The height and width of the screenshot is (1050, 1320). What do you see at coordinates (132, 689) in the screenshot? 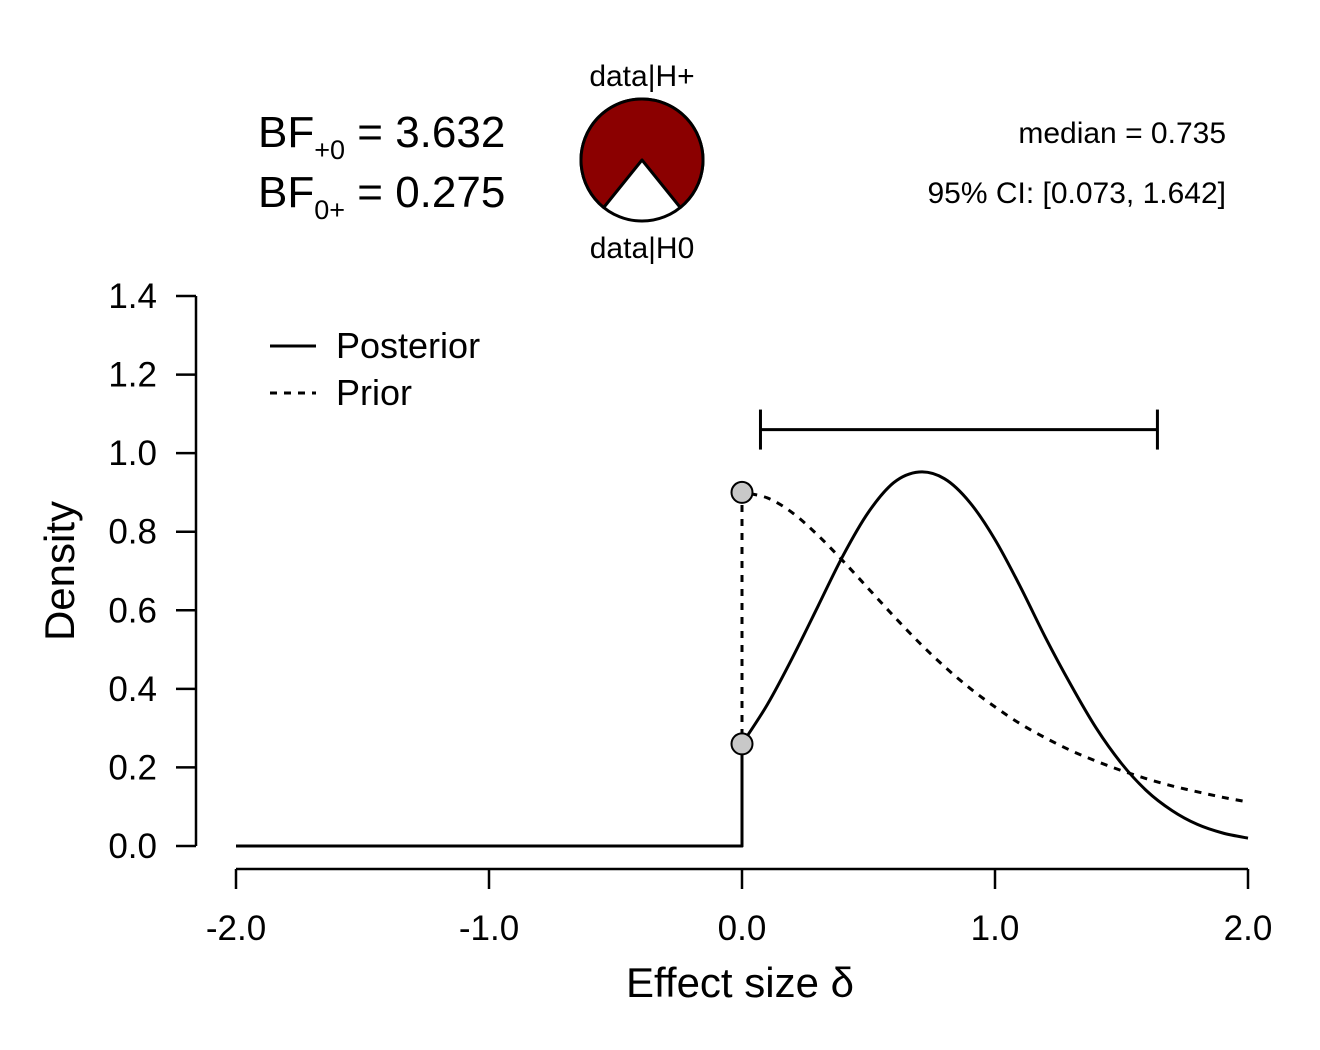
I see `y-tick-label: 0.4` at bounding box center [132, 689].